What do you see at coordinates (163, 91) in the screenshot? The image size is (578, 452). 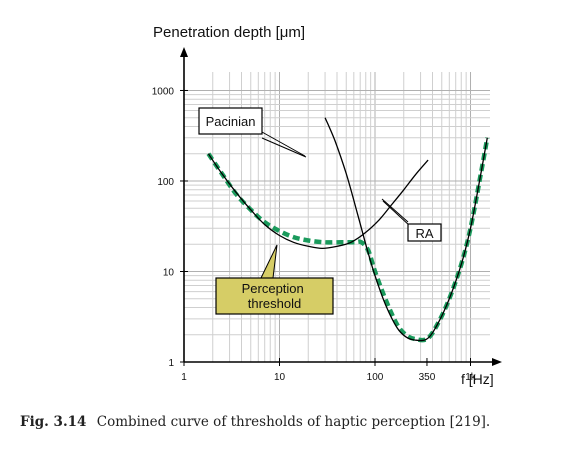 I see `y-tick-label: 1000` at bounding box center [163, 91].